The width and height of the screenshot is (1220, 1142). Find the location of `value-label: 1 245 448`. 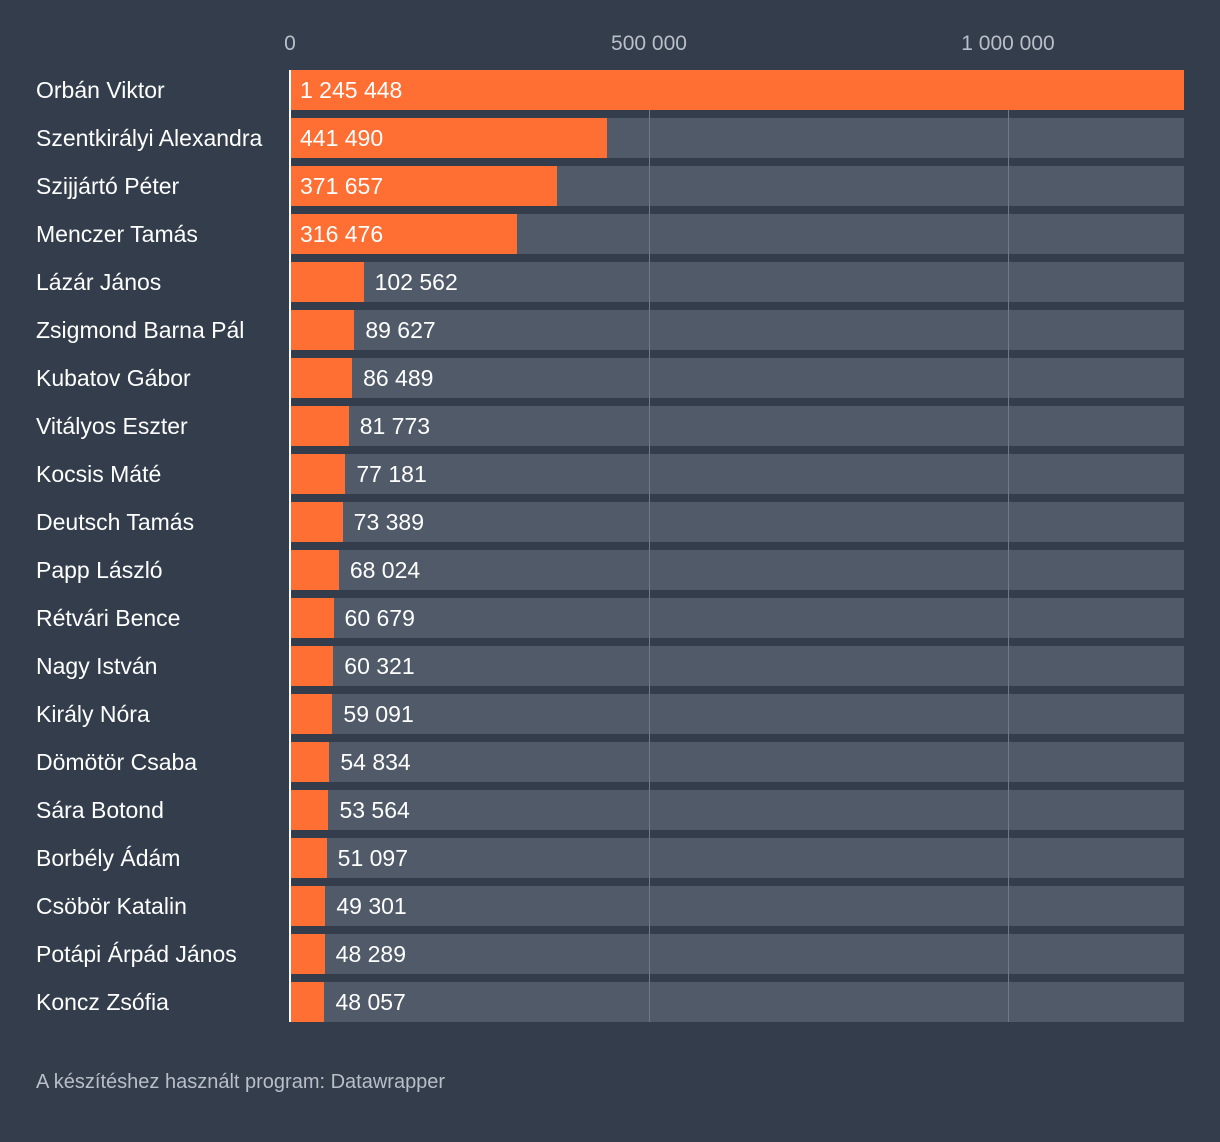

value-label: 1 245 448 is located at coordinates (351, 90).